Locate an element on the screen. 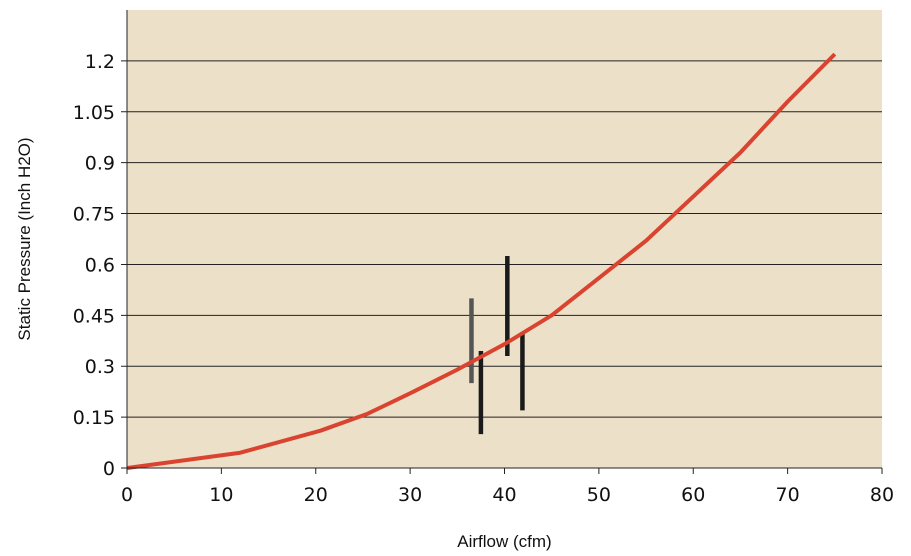 The width and height of the screenshot is (911, 556). x-tick-label: 60 is located at coordinates (693, 495).